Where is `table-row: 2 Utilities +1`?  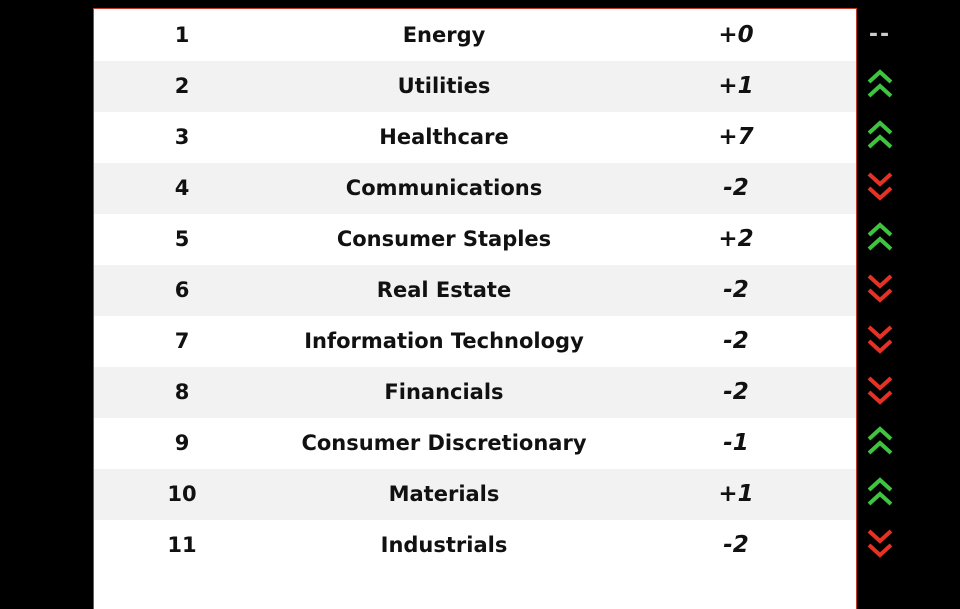 table-row: 2 Utilities +1 is located at coordinates (475, 86).